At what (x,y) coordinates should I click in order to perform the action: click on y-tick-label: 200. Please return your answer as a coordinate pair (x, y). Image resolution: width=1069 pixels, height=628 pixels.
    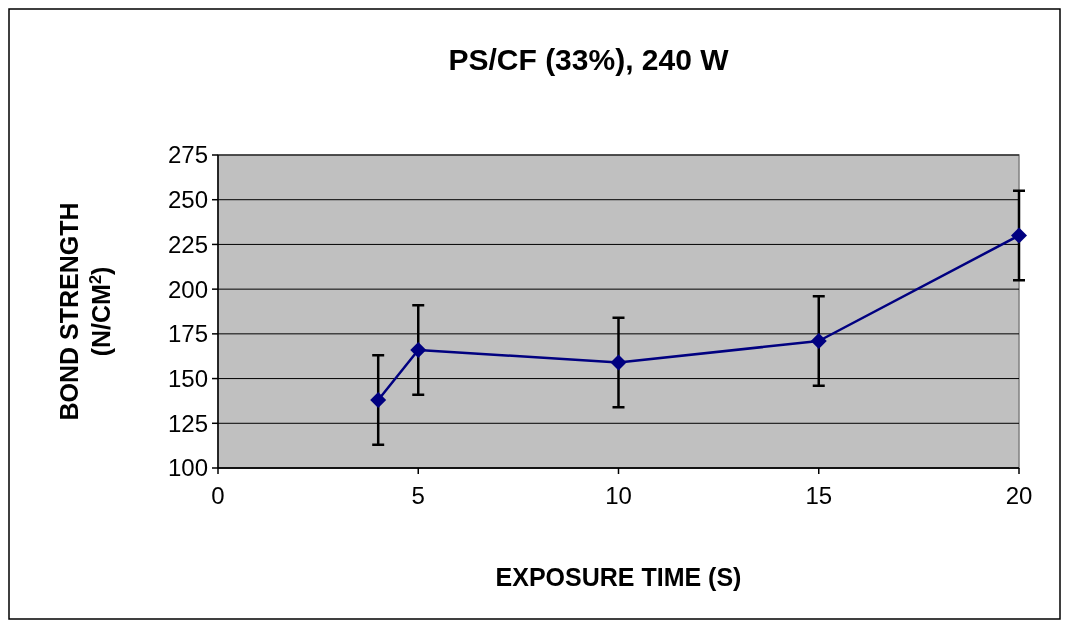
    Looking at the image, I should click on (187, 289).